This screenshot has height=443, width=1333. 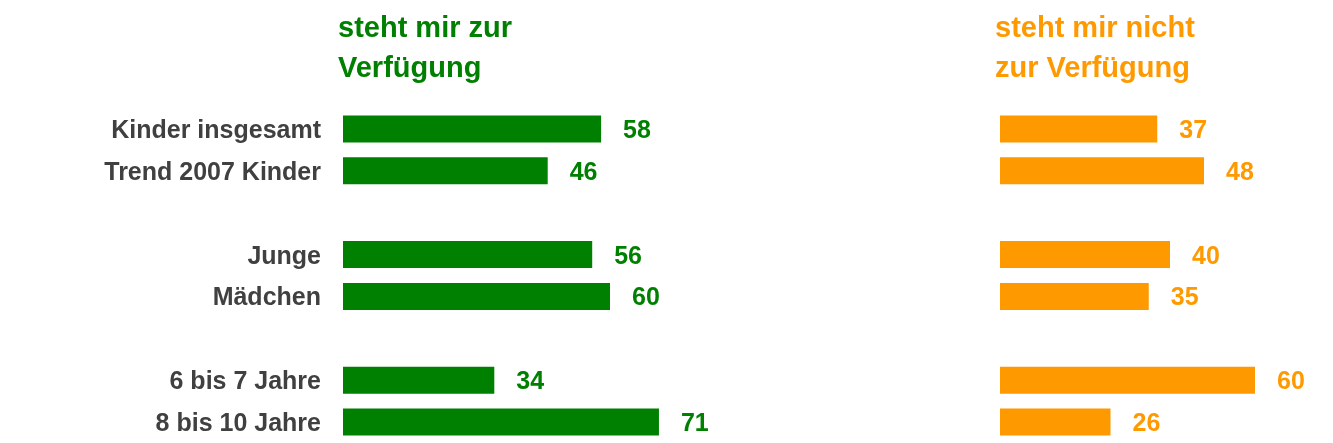 What do you see at coordinates (284, 254) in the screenshot?
I see `y-tick-label: Junge` at bounding box center [284, 254].